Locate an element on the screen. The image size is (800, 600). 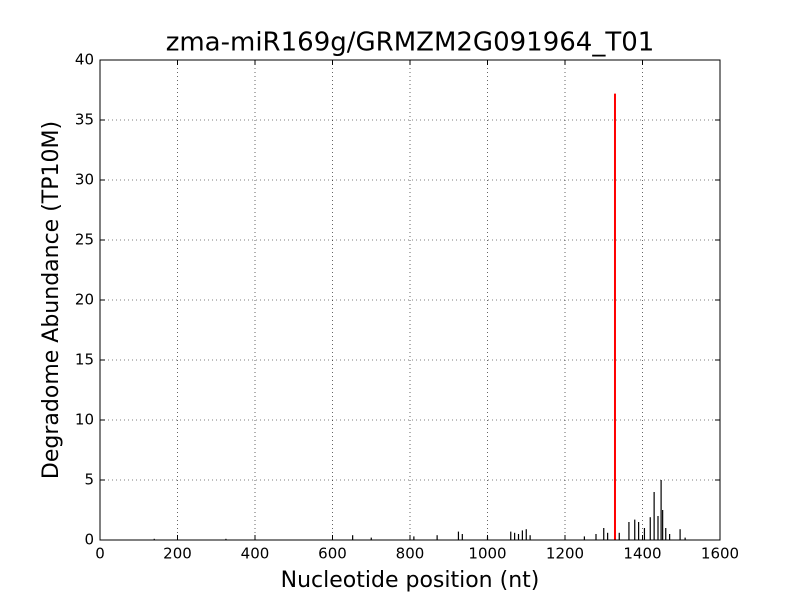
x-tick-label: 1000 is located at coordinates (487, 554).